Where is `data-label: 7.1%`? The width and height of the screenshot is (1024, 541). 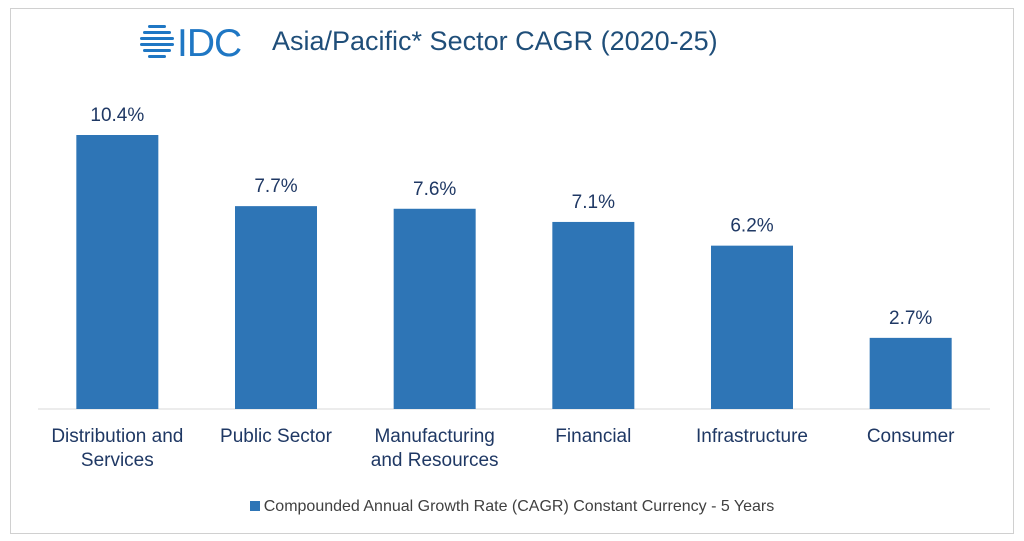
data-label: 7.1% is located at coordinates (593, 202).